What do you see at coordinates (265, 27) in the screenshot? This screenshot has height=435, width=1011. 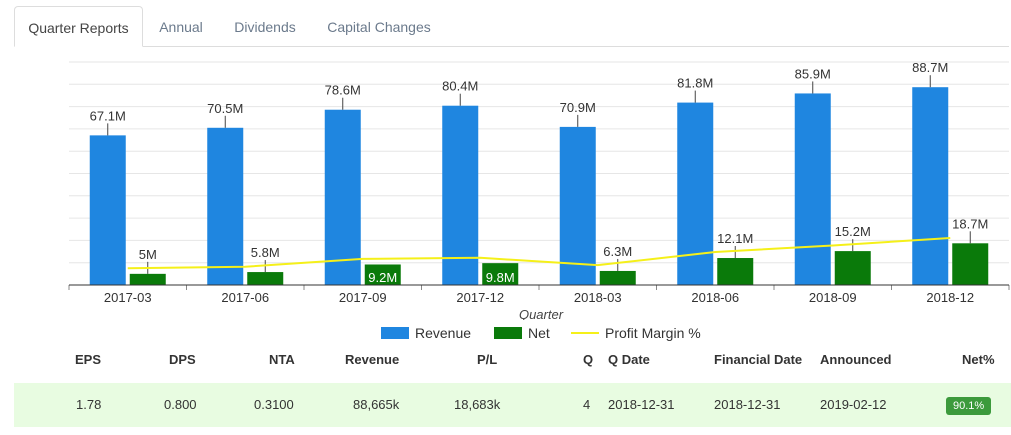 I see `tab-dividends: Dividends` at bounding box center [265, 27].